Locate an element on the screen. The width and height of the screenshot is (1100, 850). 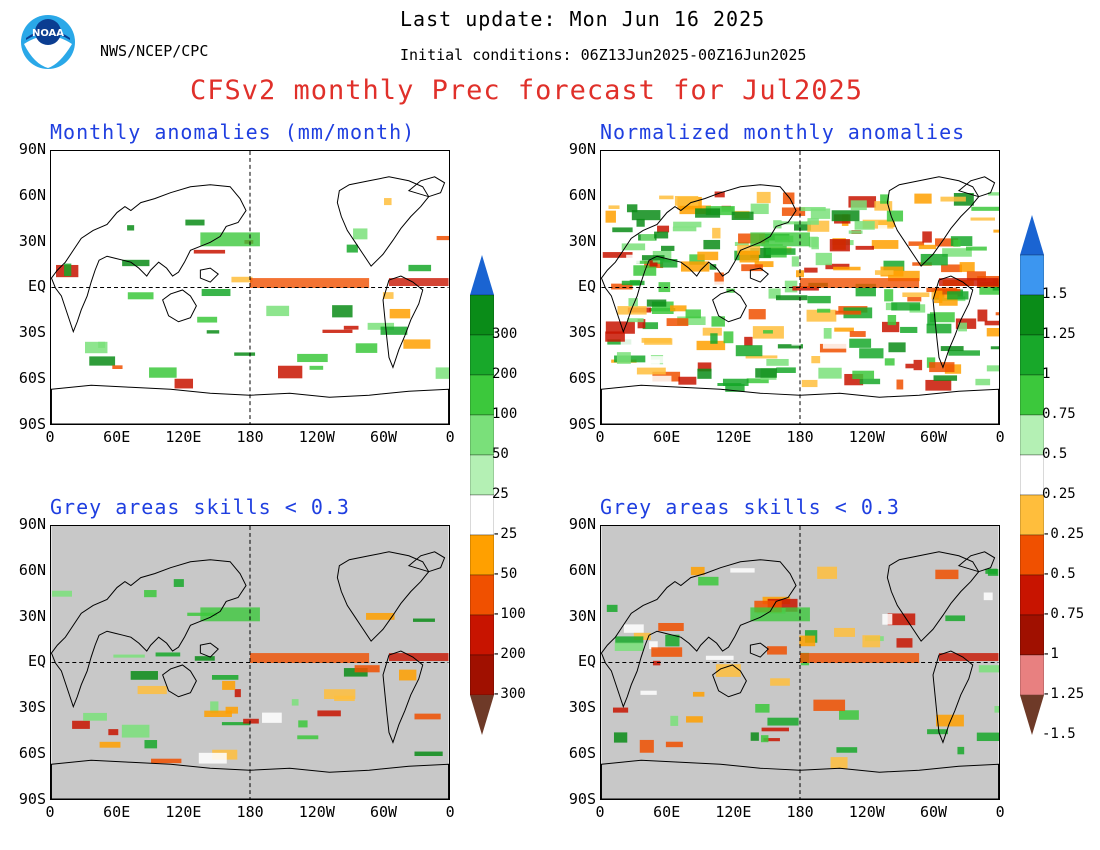
colorbar-label: -1.25 is located at coordinates (1063, 694).